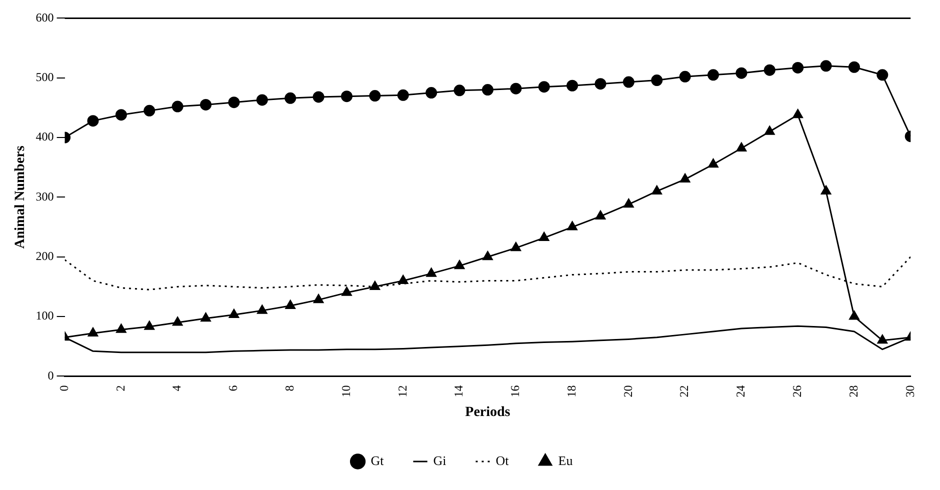  I want to click on y-tick-label: 300, so click(45, 196).